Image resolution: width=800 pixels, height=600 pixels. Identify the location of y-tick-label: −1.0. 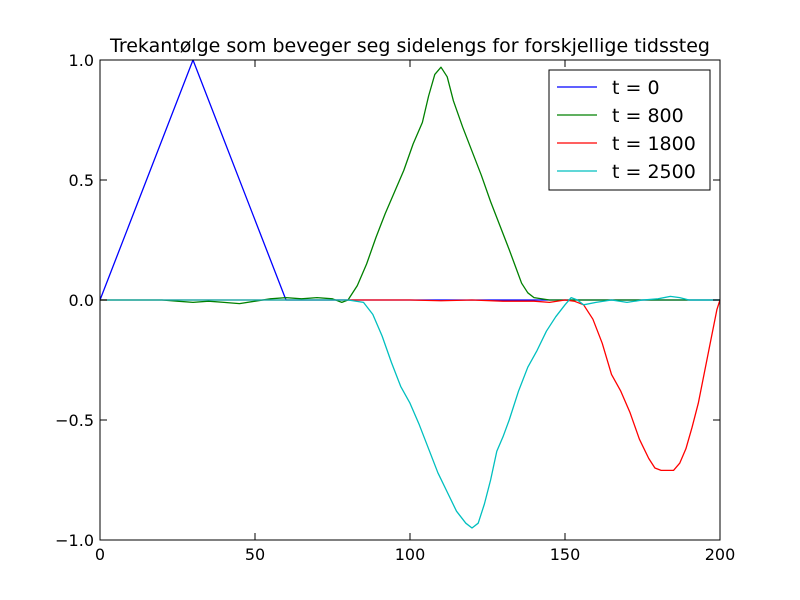
(74, 540).